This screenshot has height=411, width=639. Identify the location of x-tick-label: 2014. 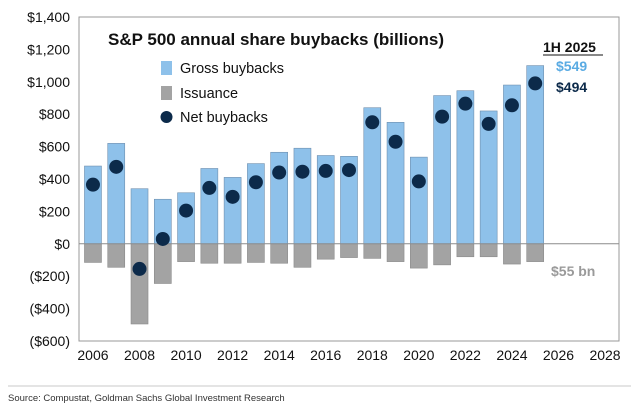
(279, 355).